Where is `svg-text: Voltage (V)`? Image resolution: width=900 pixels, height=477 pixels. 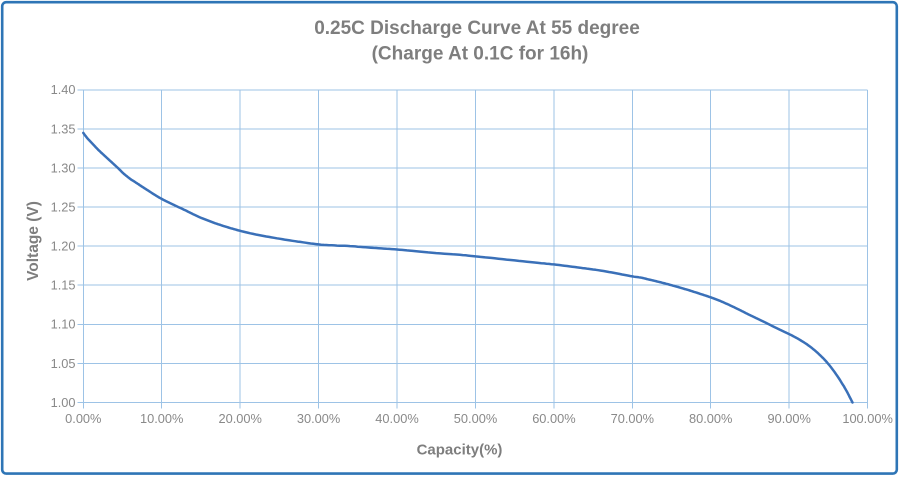 svg-text: Voltage (V) is located at coordinates (33, 241).